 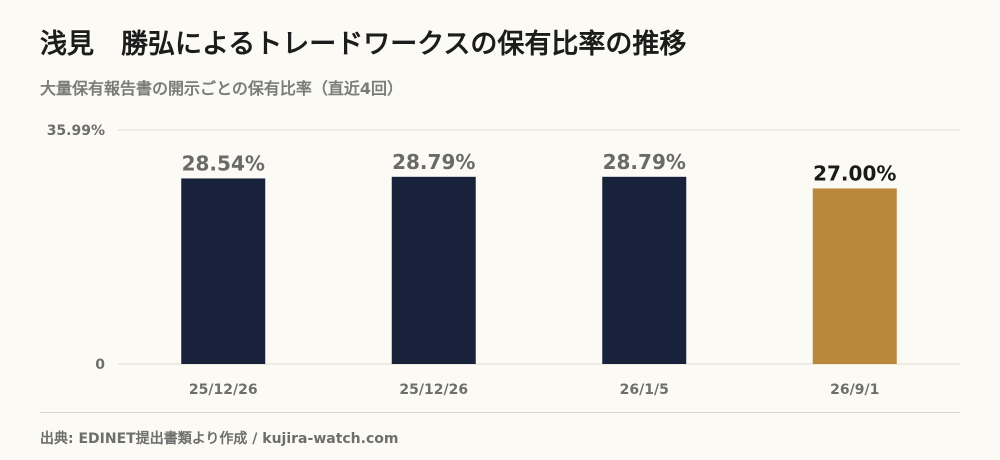 What do you see at coordinates (854, 173) in the screenshot?
I see `data-label: 27.00%` at bounding box center [854, 173].